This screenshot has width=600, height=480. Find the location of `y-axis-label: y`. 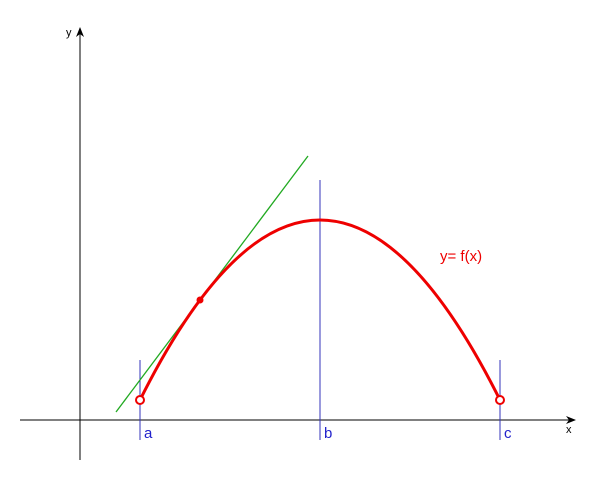

y-axis-label: y is located at coordinates (69, 33).